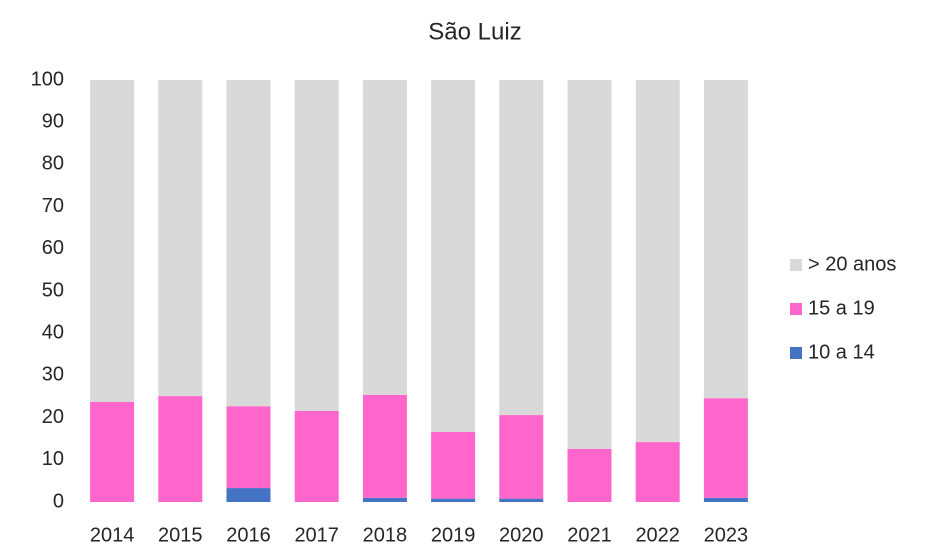 This screenshot has height=551, width=935. Describe the element at coordinates (53, 332) in the screenshot. I see `y-tick-label: 40` at that location.